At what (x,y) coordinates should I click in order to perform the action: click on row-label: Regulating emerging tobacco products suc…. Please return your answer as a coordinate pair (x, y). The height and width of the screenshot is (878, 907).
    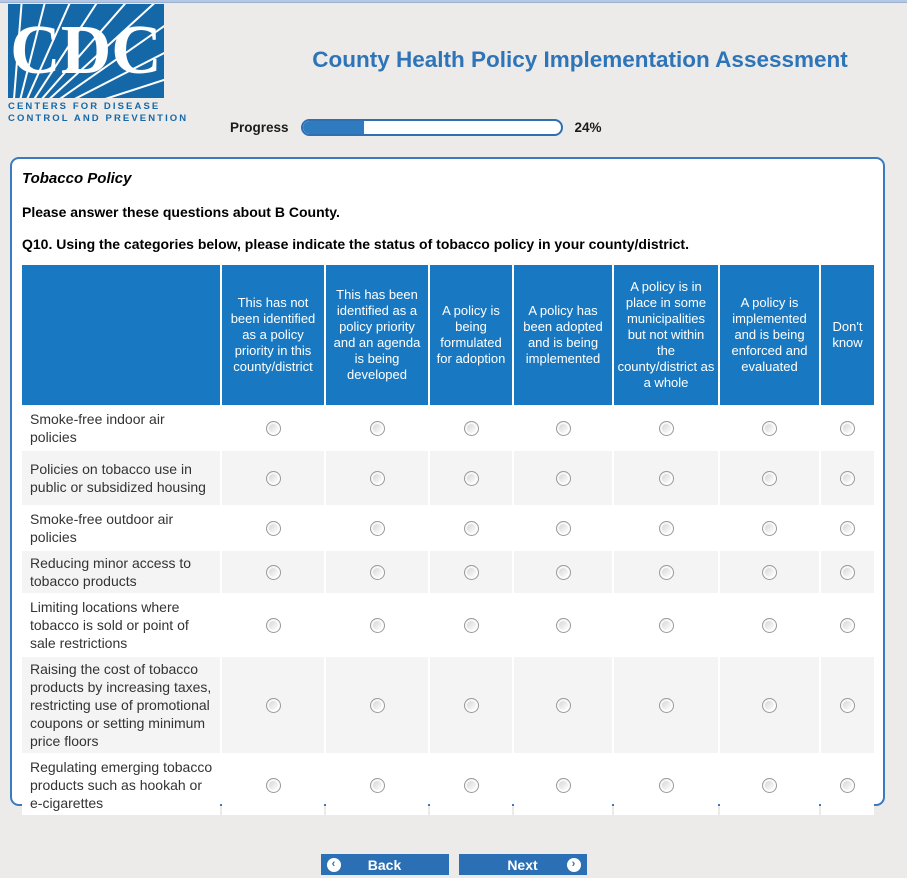
    Looking at the image, I should click on (121, 785).